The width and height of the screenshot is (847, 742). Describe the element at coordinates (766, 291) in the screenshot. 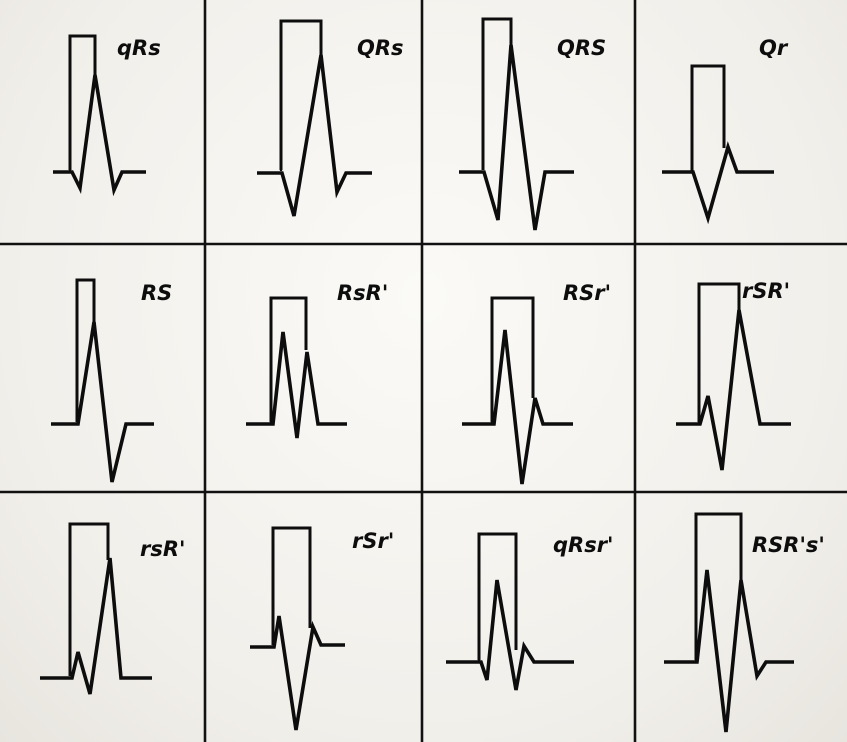

I see `panel-label: rSR'` at that location.